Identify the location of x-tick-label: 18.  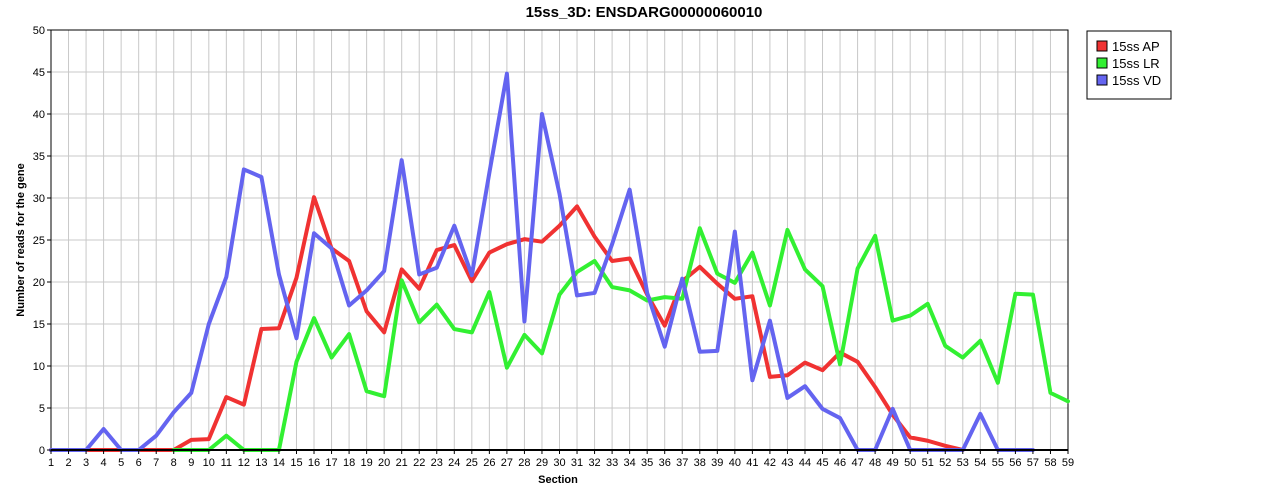
(349, 463).